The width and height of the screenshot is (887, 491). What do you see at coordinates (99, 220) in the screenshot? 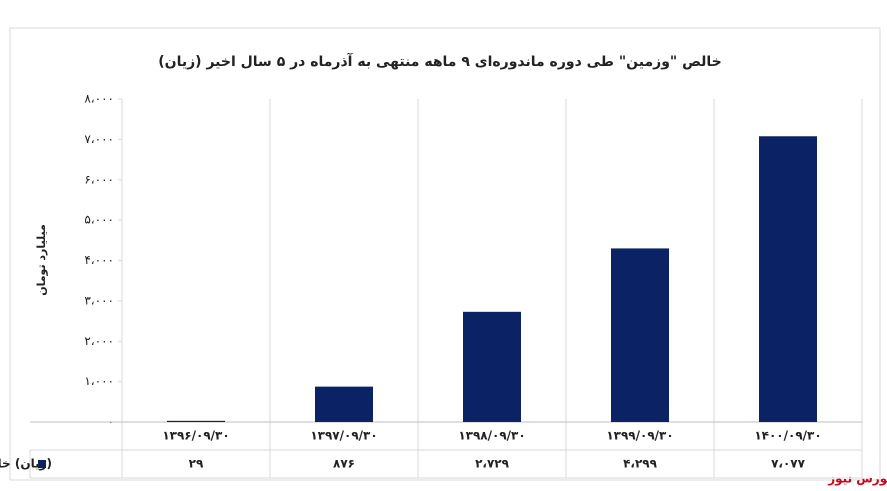
I see `y-tick-label: ۵،۰۰۰` at bounding box center [99, 220].